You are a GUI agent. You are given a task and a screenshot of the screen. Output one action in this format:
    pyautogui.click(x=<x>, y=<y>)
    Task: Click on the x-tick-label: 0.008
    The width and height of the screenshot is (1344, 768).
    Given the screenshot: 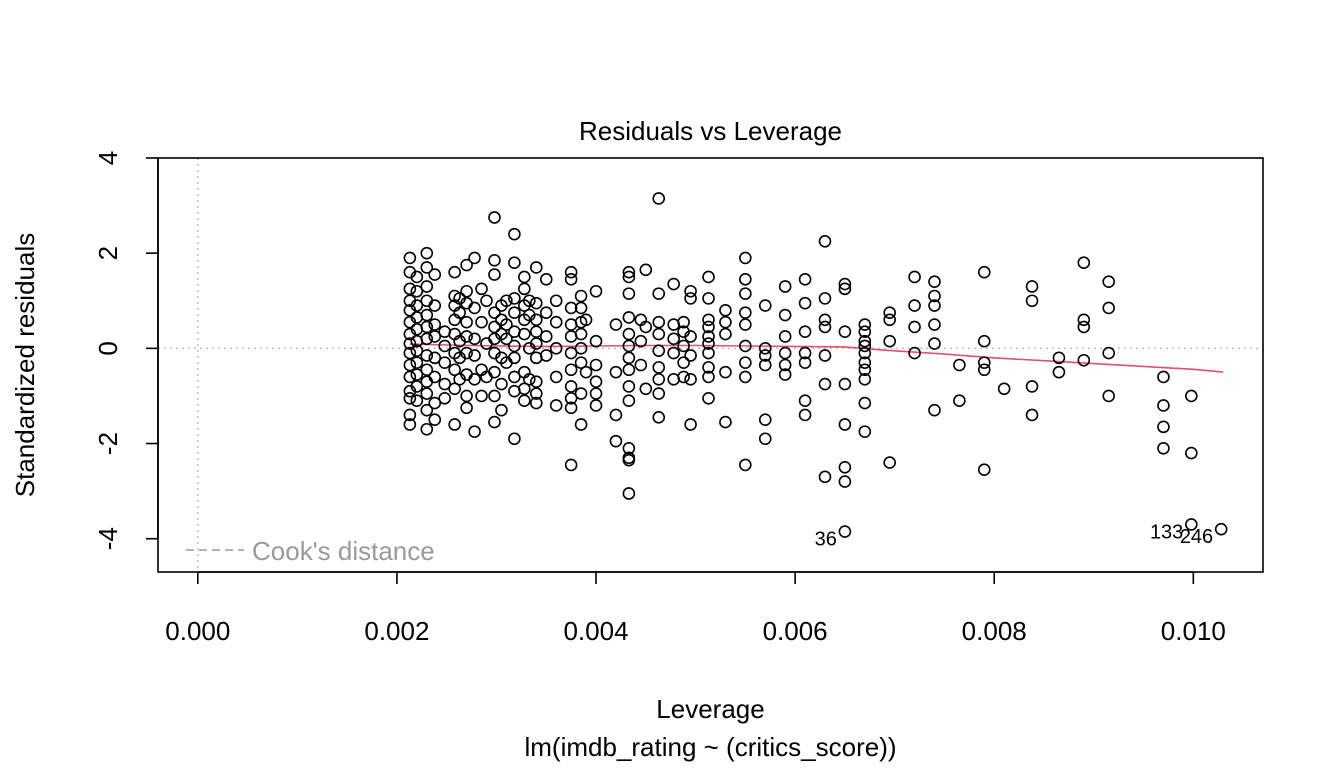 What is the action you would take?
    pyautogui.click(x=994, y=631)
    